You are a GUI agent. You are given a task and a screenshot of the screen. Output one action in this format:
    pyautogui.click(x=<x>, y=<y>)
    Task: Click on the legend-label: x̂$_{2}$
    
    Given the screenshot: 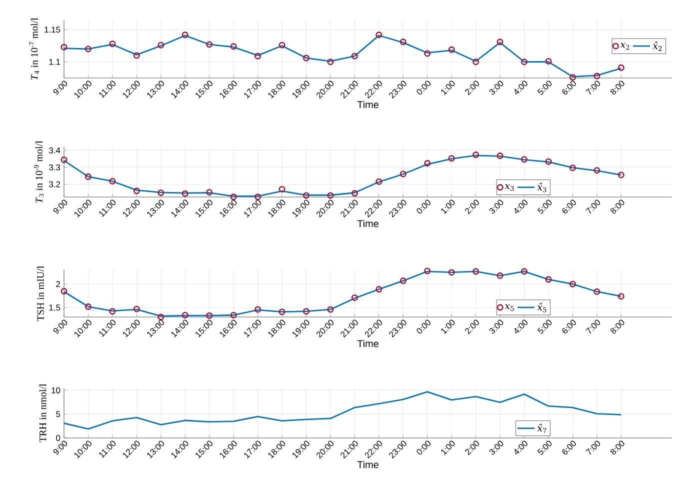 What is the action you would take?
    pyautogui.click(x=657, y=46)
    